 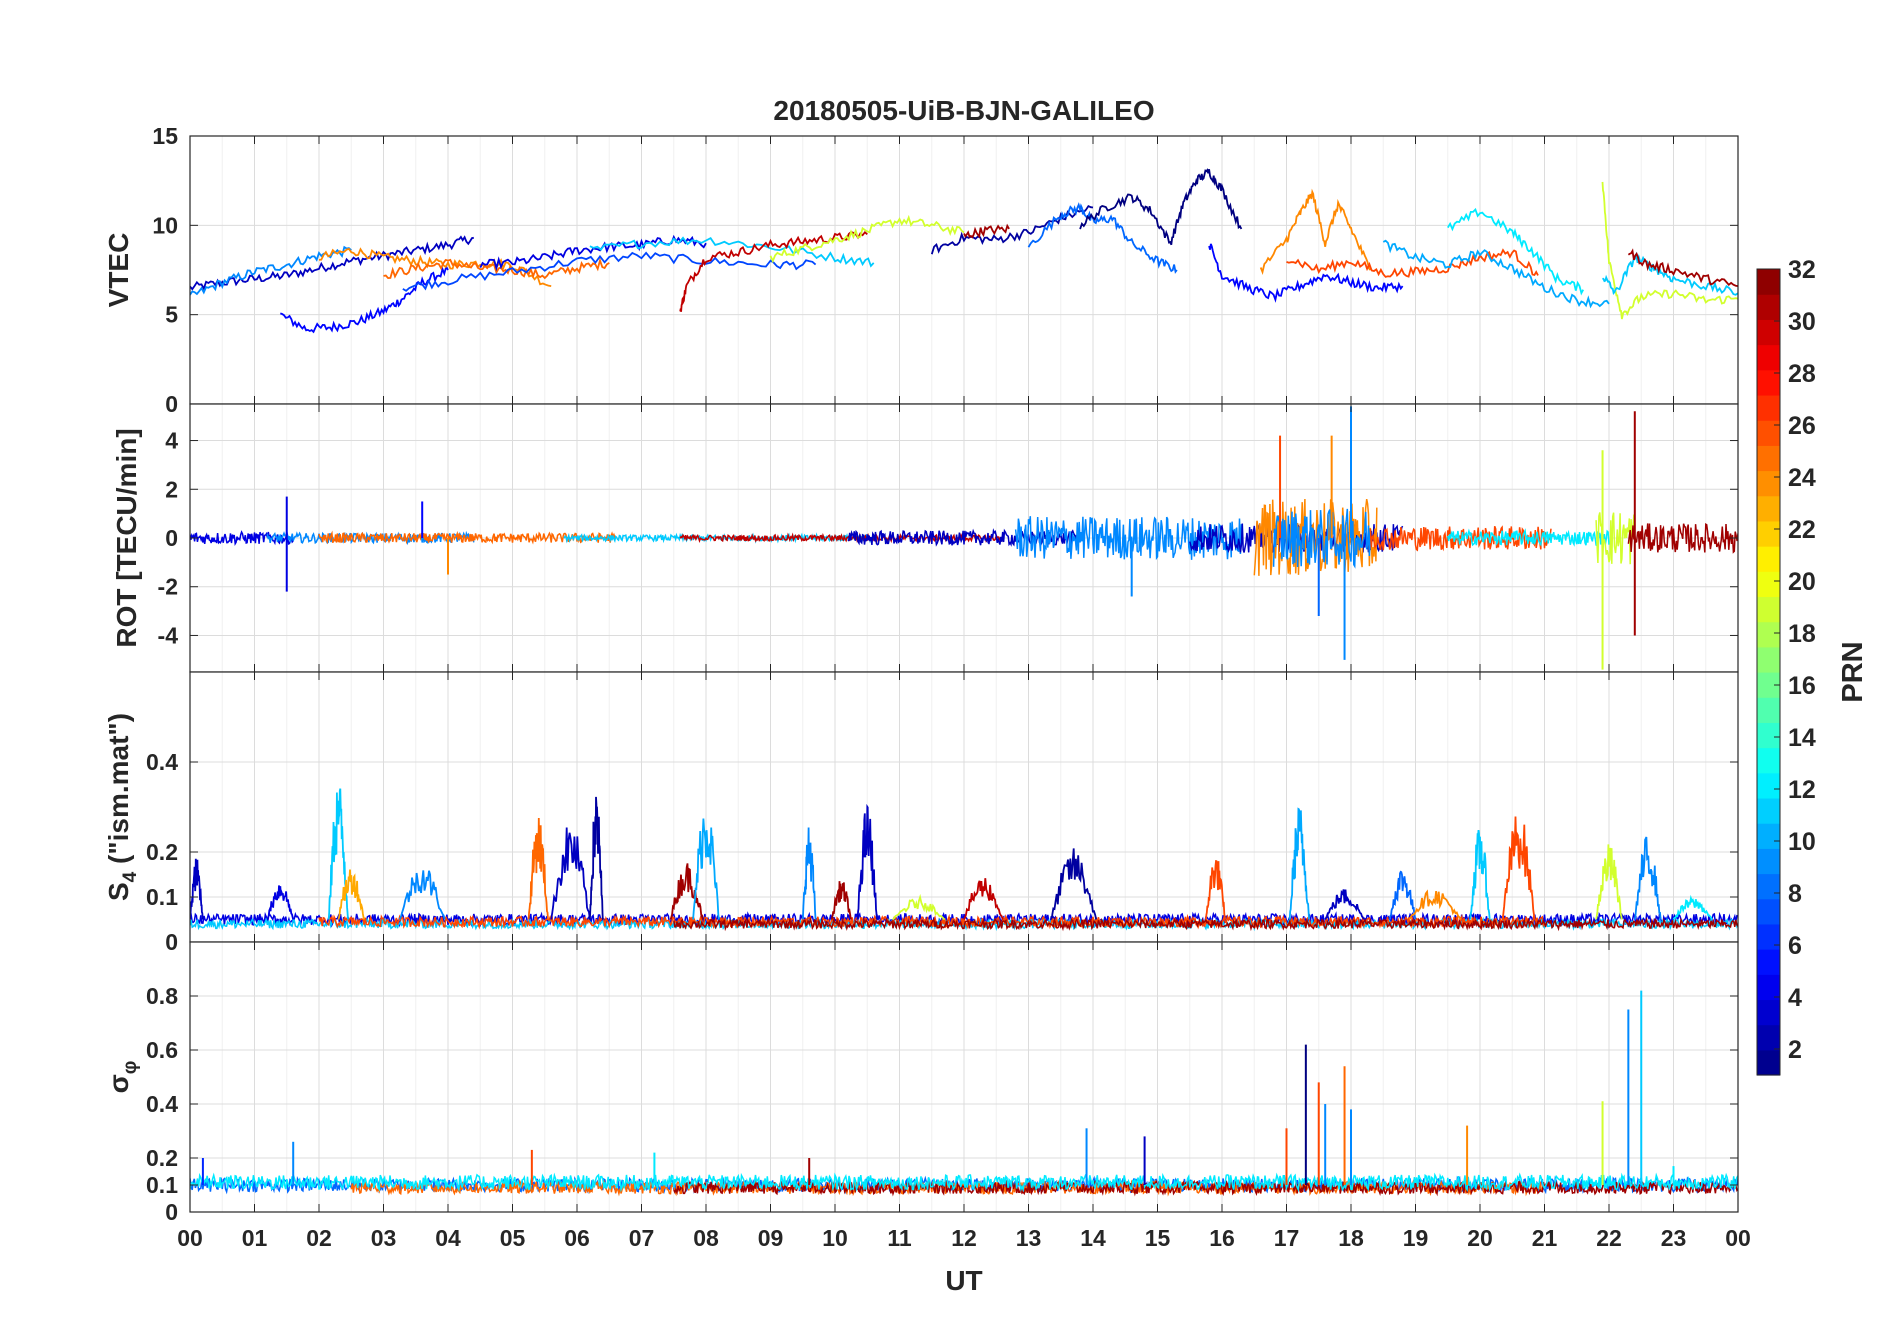 What do you see at coordinates (1802, 686) in the screenshot?
I see `colorbar-tick-label: 16` at bounding box center [1802, 686].